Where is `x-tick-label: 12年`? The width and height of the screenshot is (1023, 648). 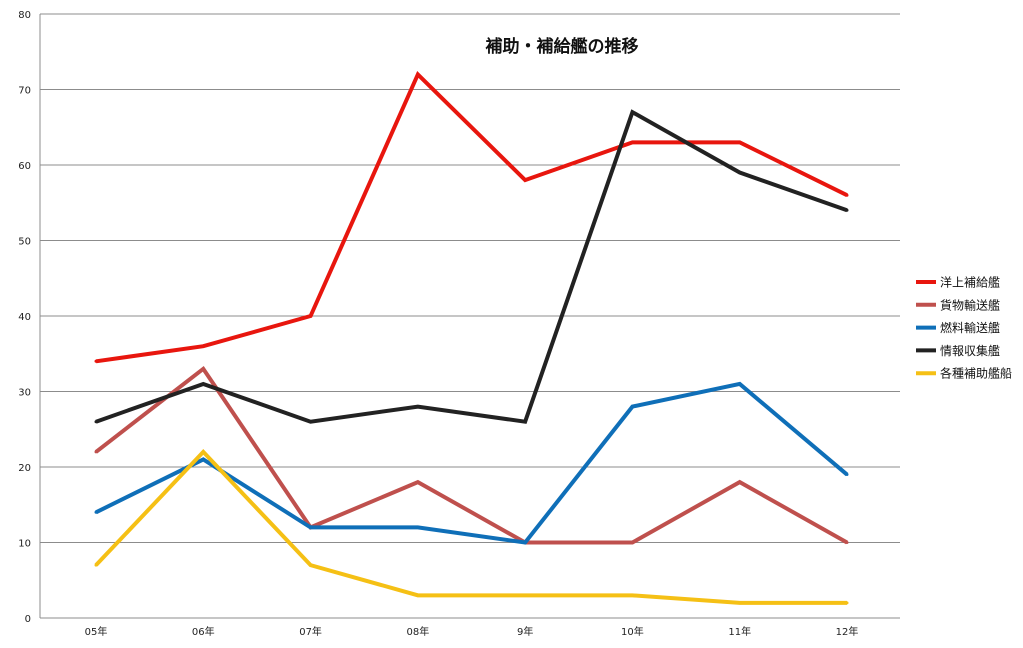
x-tick-label: 12年 is located at coordinates (847, 631).